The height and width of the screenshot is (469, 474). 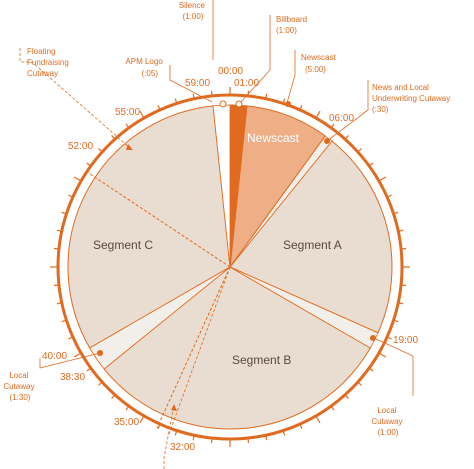 What do you see at coordinates (126, 422) in the screenshot?
I see `time-35-00: 35:00` at bounding box center [126, 422].